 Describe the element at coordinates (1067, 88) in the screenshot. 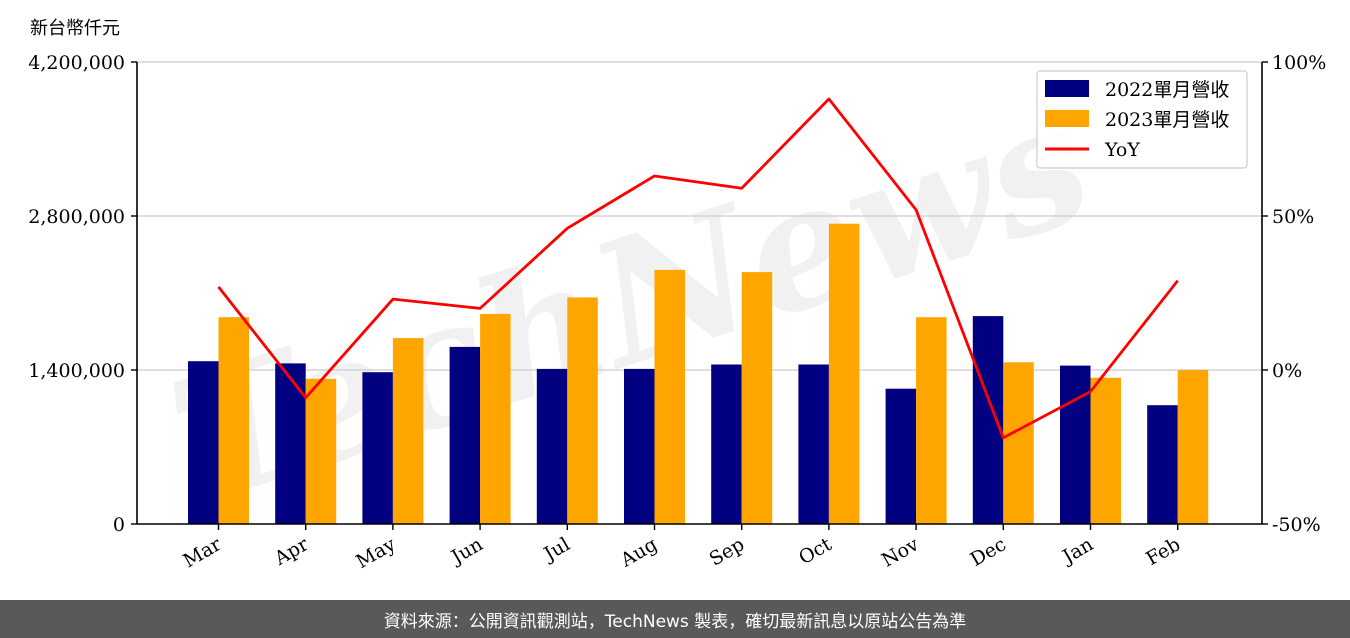

I see `legend-swatch-2022` at that location.